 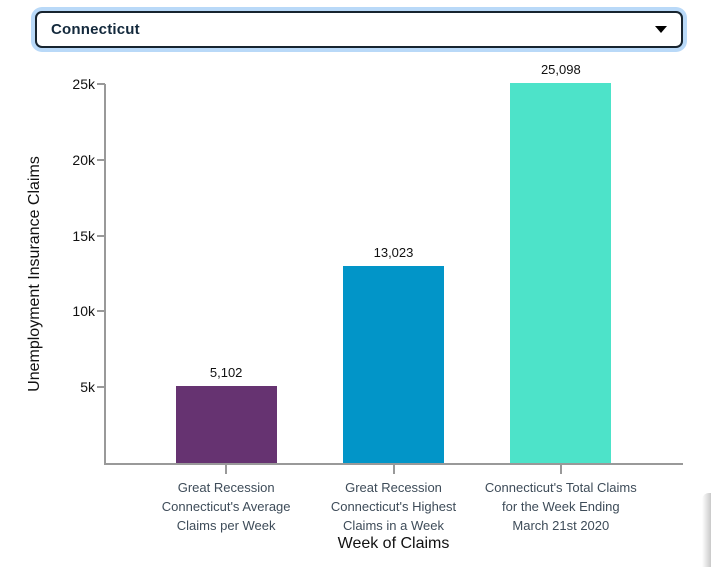 I want to click on state-select-value: Connecticut, so click(x=95, y=29).